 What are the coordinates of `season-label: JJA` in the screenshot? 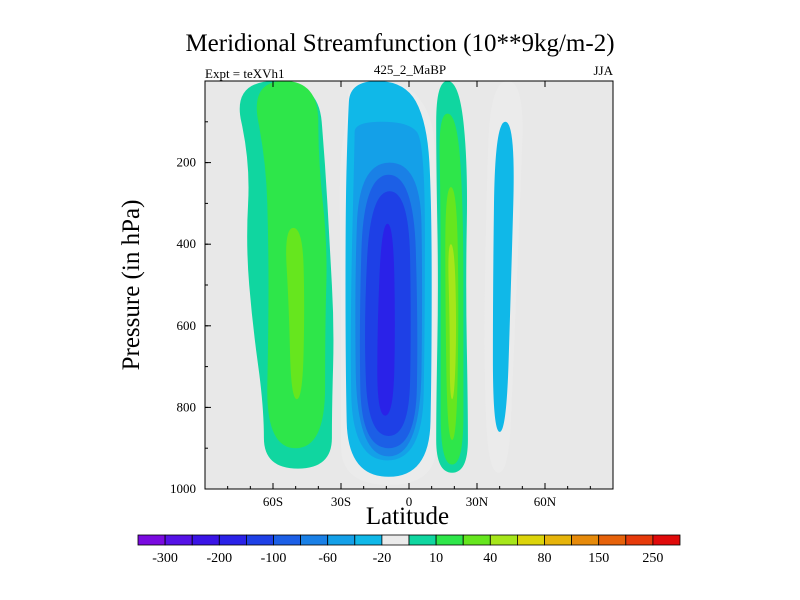 It's located at (603, 70).